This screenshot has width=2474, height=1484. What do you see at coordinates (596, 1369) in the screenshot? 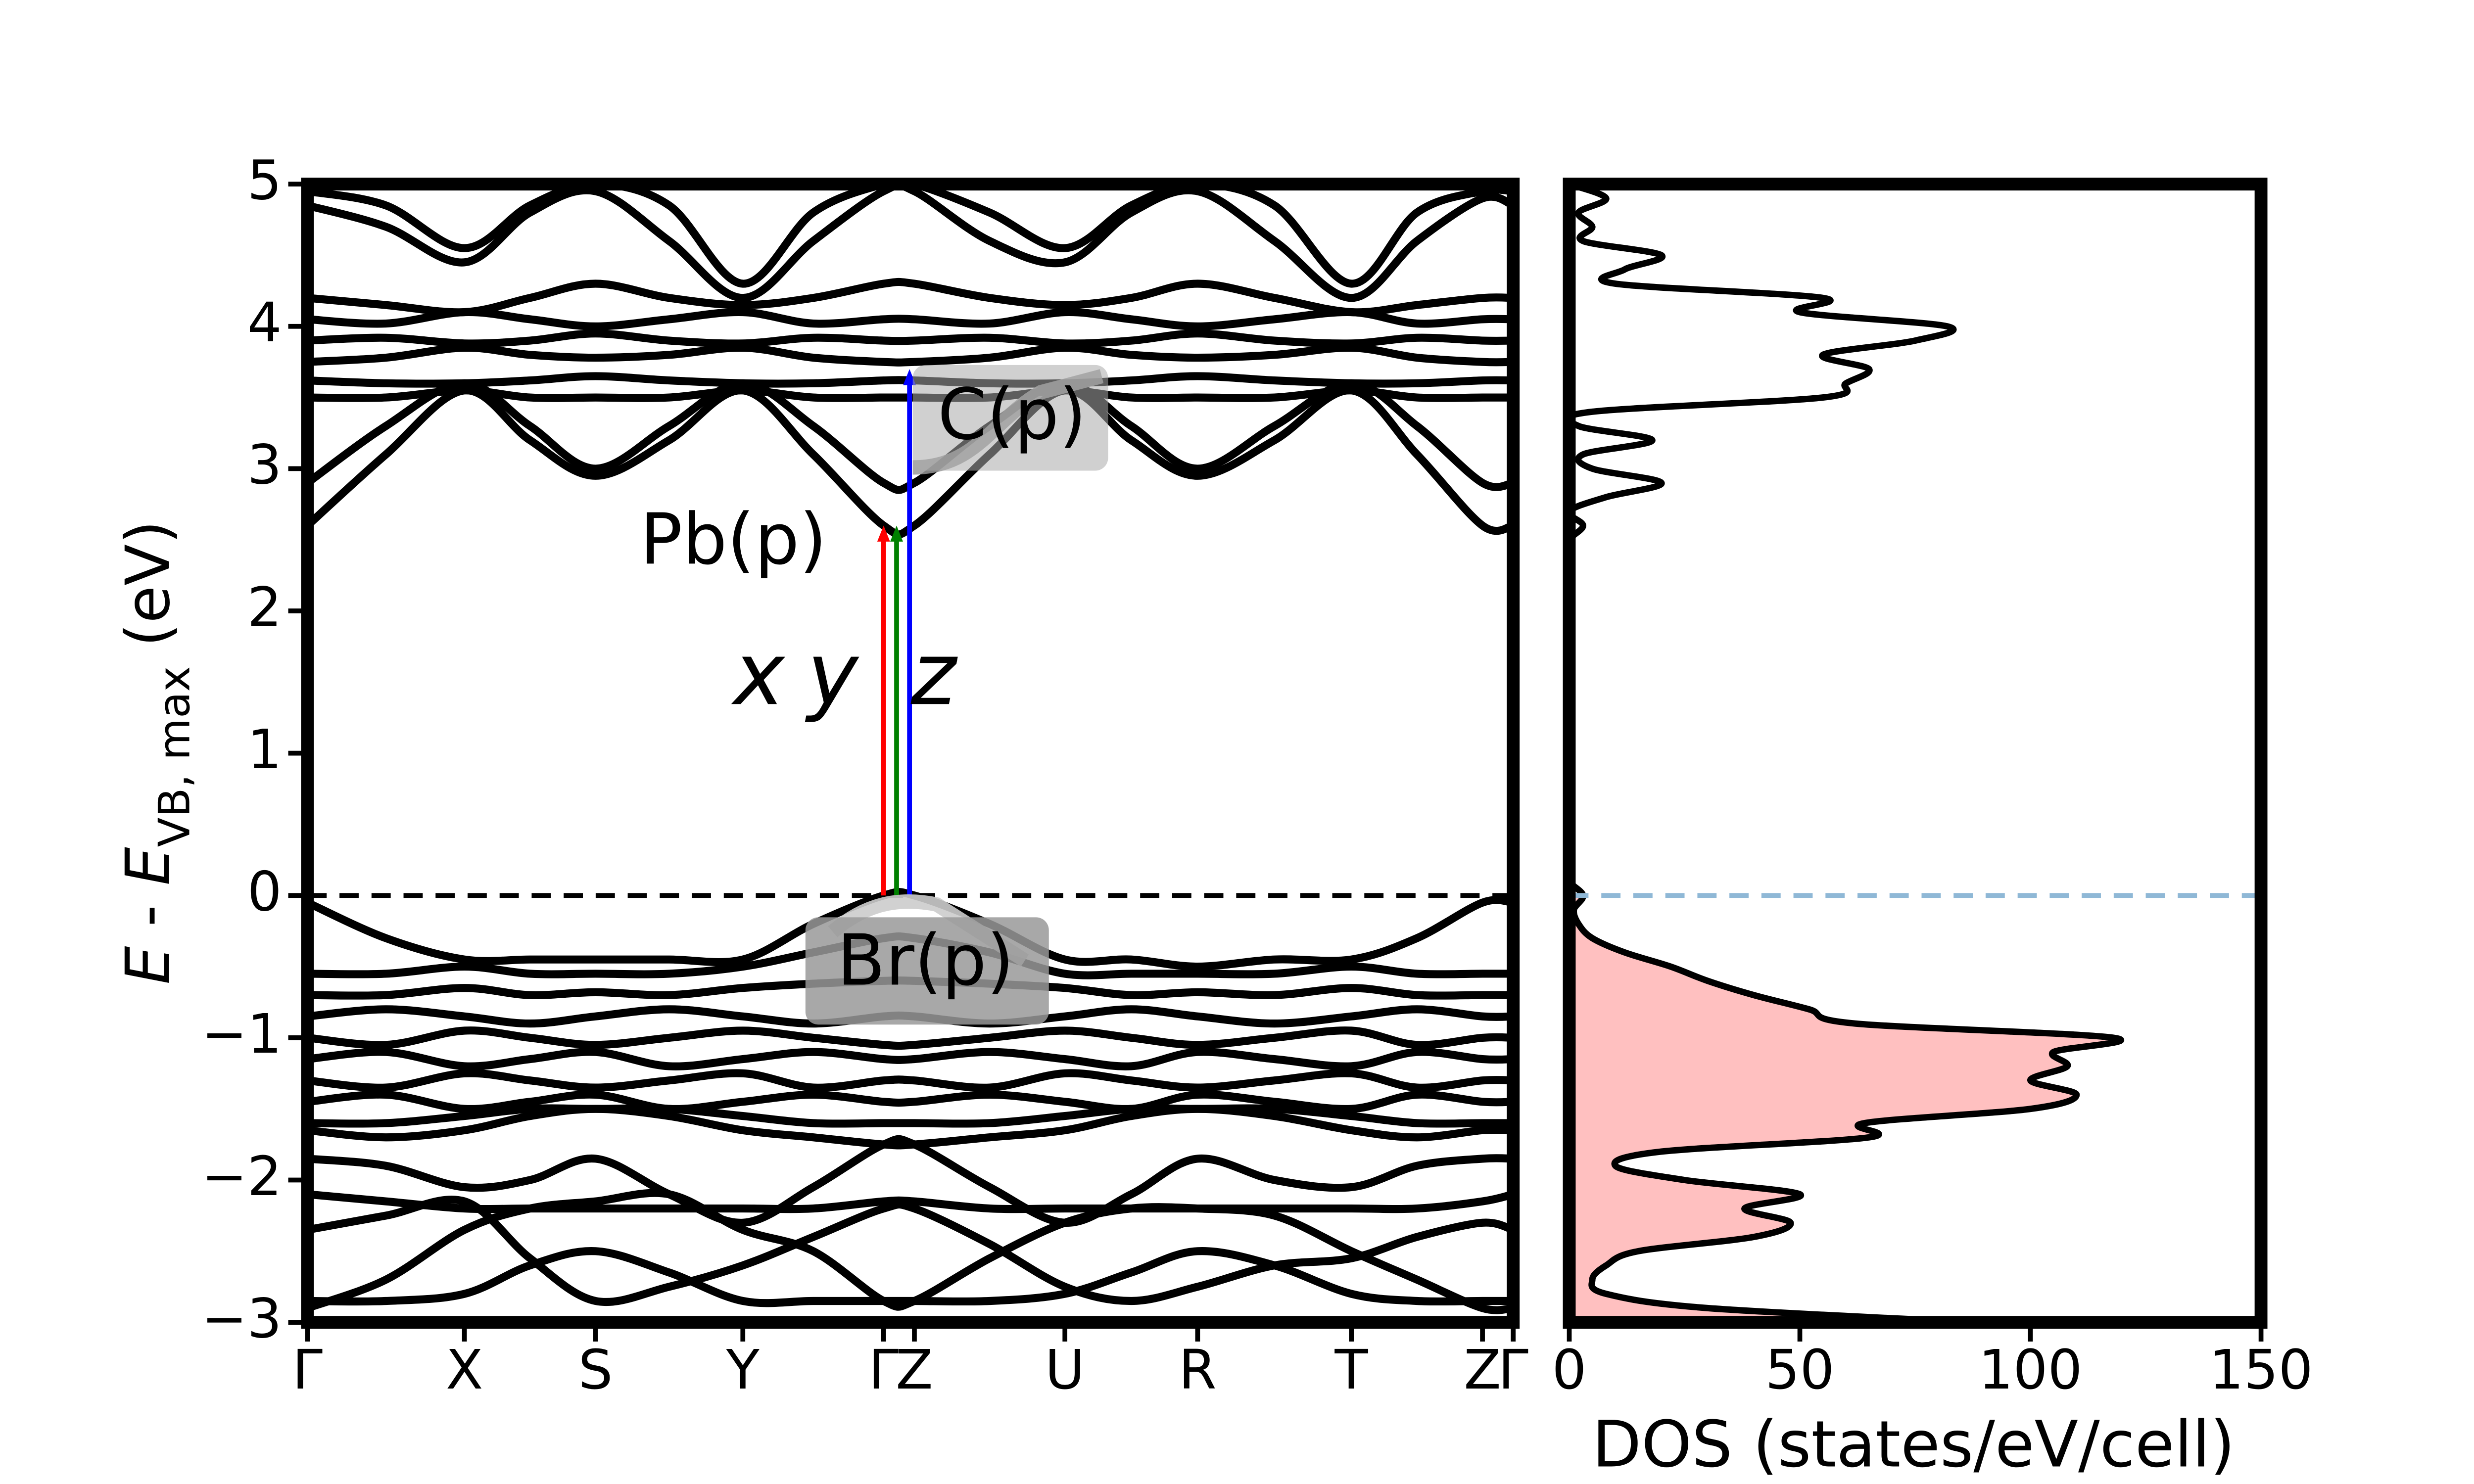
I see `x-tick-label: S` at bounding box center [596, 1369].